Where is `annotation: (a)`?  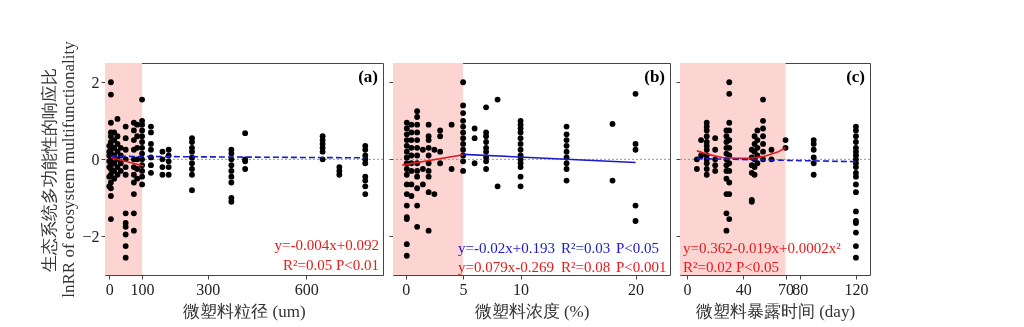
annotation: (a) is located at coordinates (368, 76).